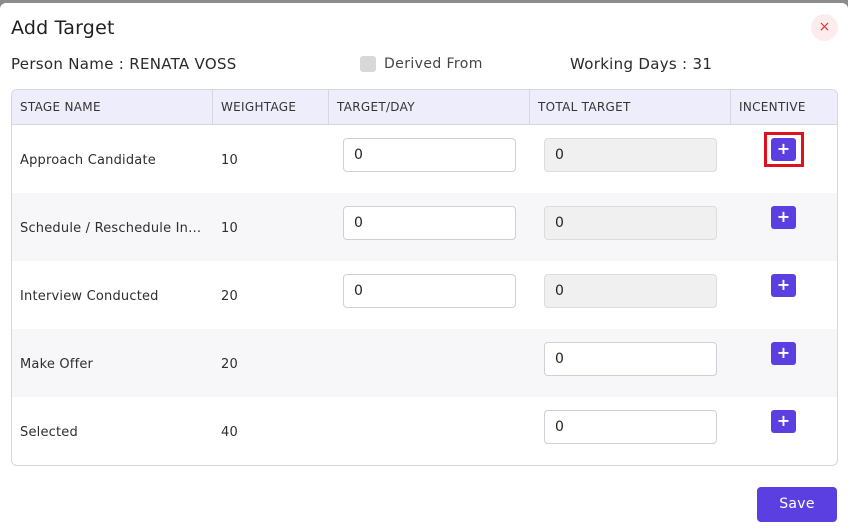 The width and height of the screenshot is (848, 532). I want to click on stage-cell: Interview Conducted, so click(112, 295).